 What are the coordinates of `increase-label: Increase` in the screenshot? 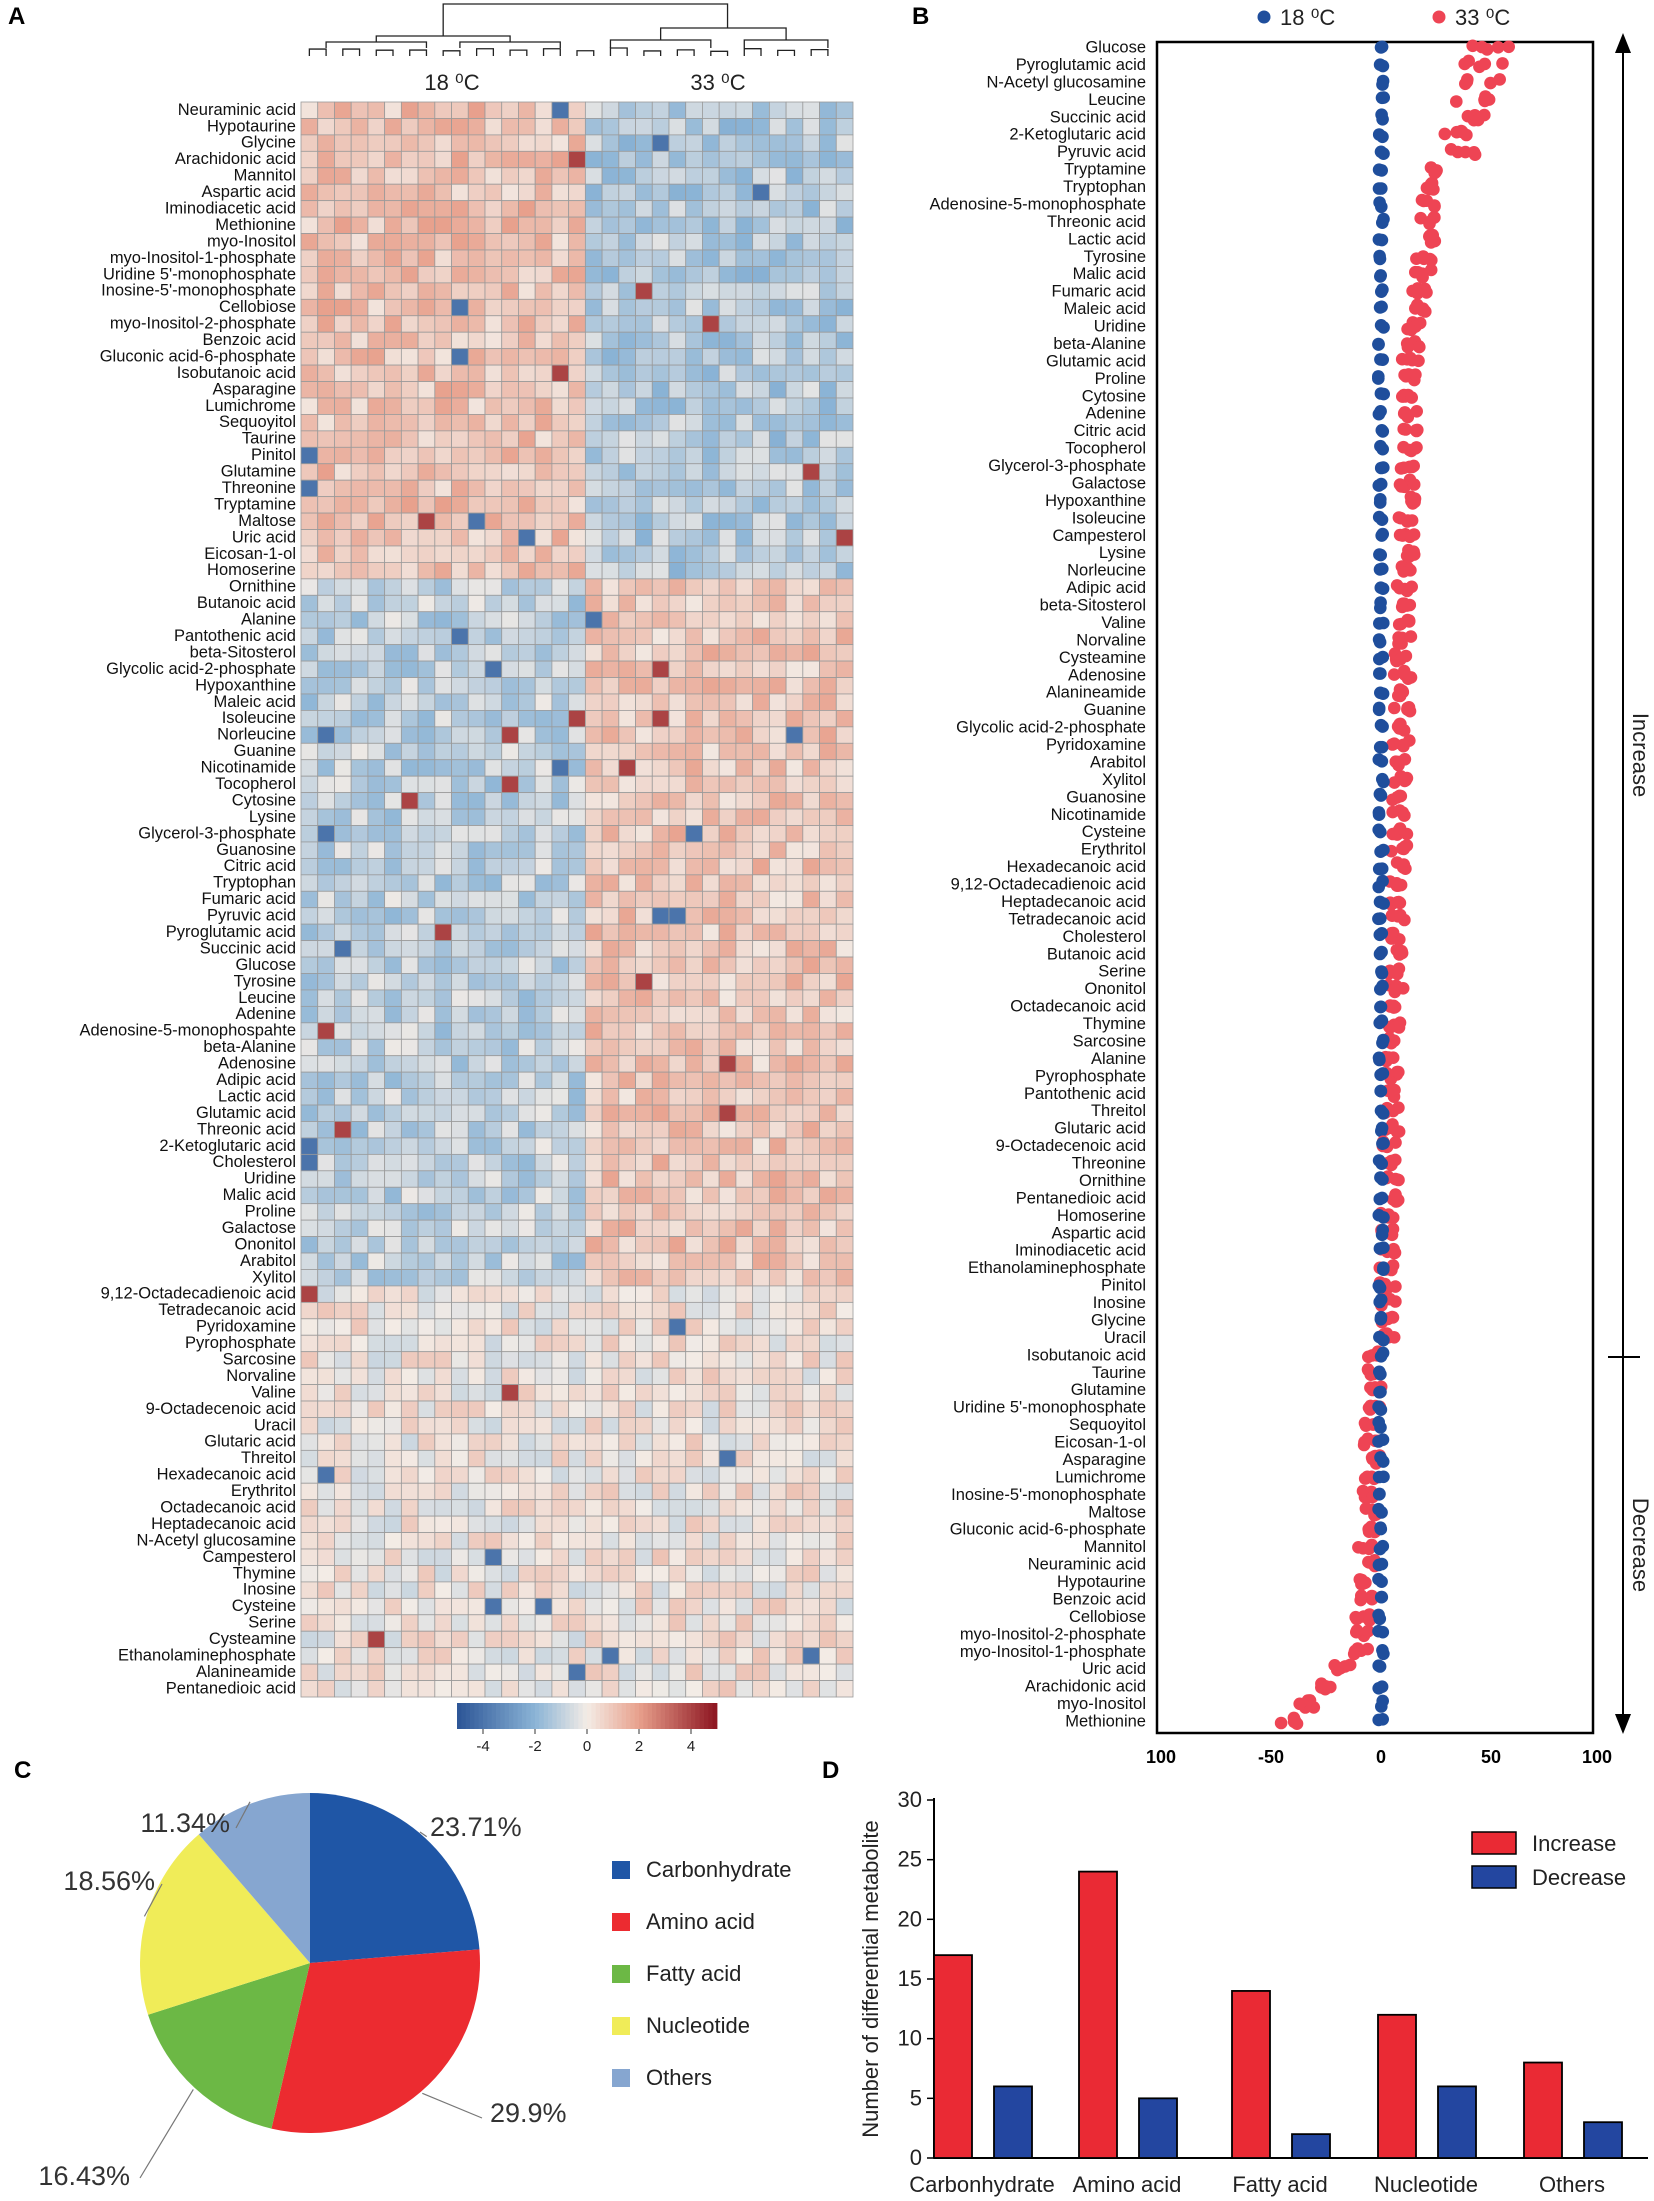 It's located at (1640, 755).